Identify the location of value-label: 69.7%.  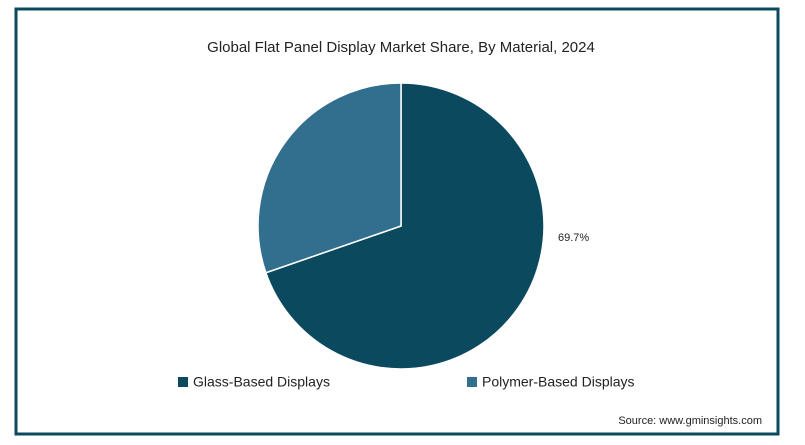
(573, 238).